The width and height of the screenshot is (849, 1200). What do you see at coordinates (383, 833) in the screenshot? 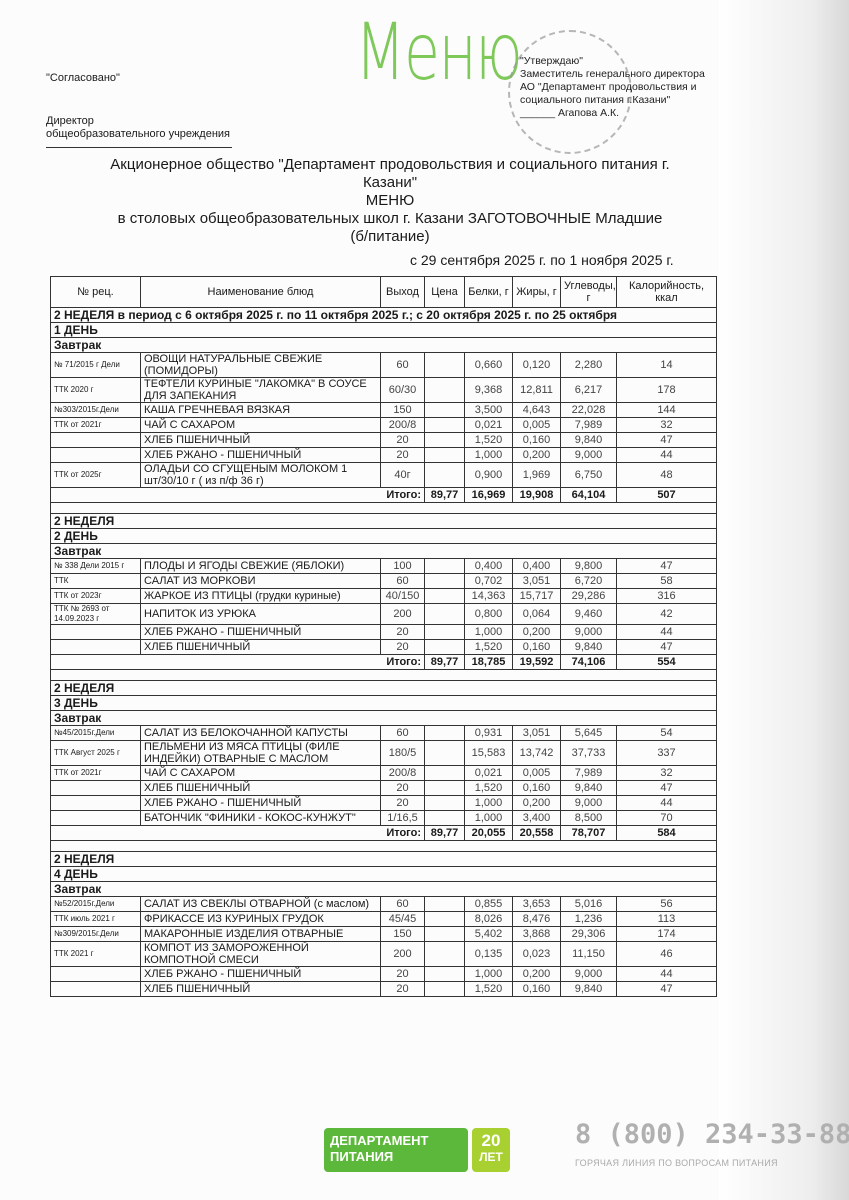
I see `total-row: Итого: 89,77 20,055 20,558 78,707 584` at bounding box center [383, 833].